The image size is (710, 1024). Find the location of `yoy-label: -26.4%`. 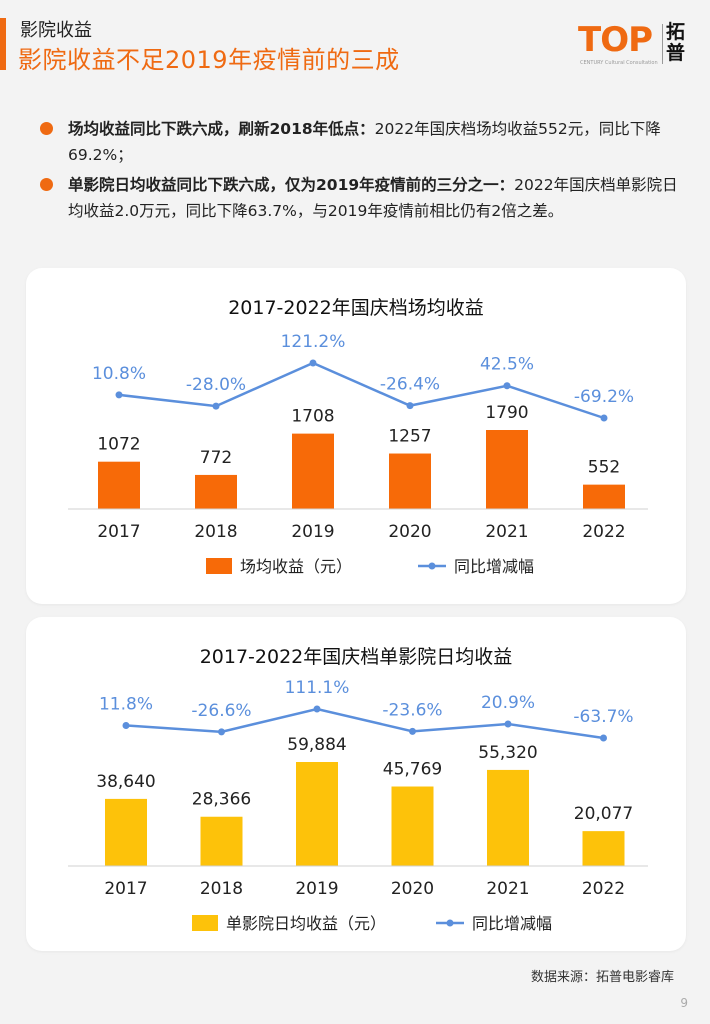

yoy-label: -26.4% is located at coordinates (410, 385).